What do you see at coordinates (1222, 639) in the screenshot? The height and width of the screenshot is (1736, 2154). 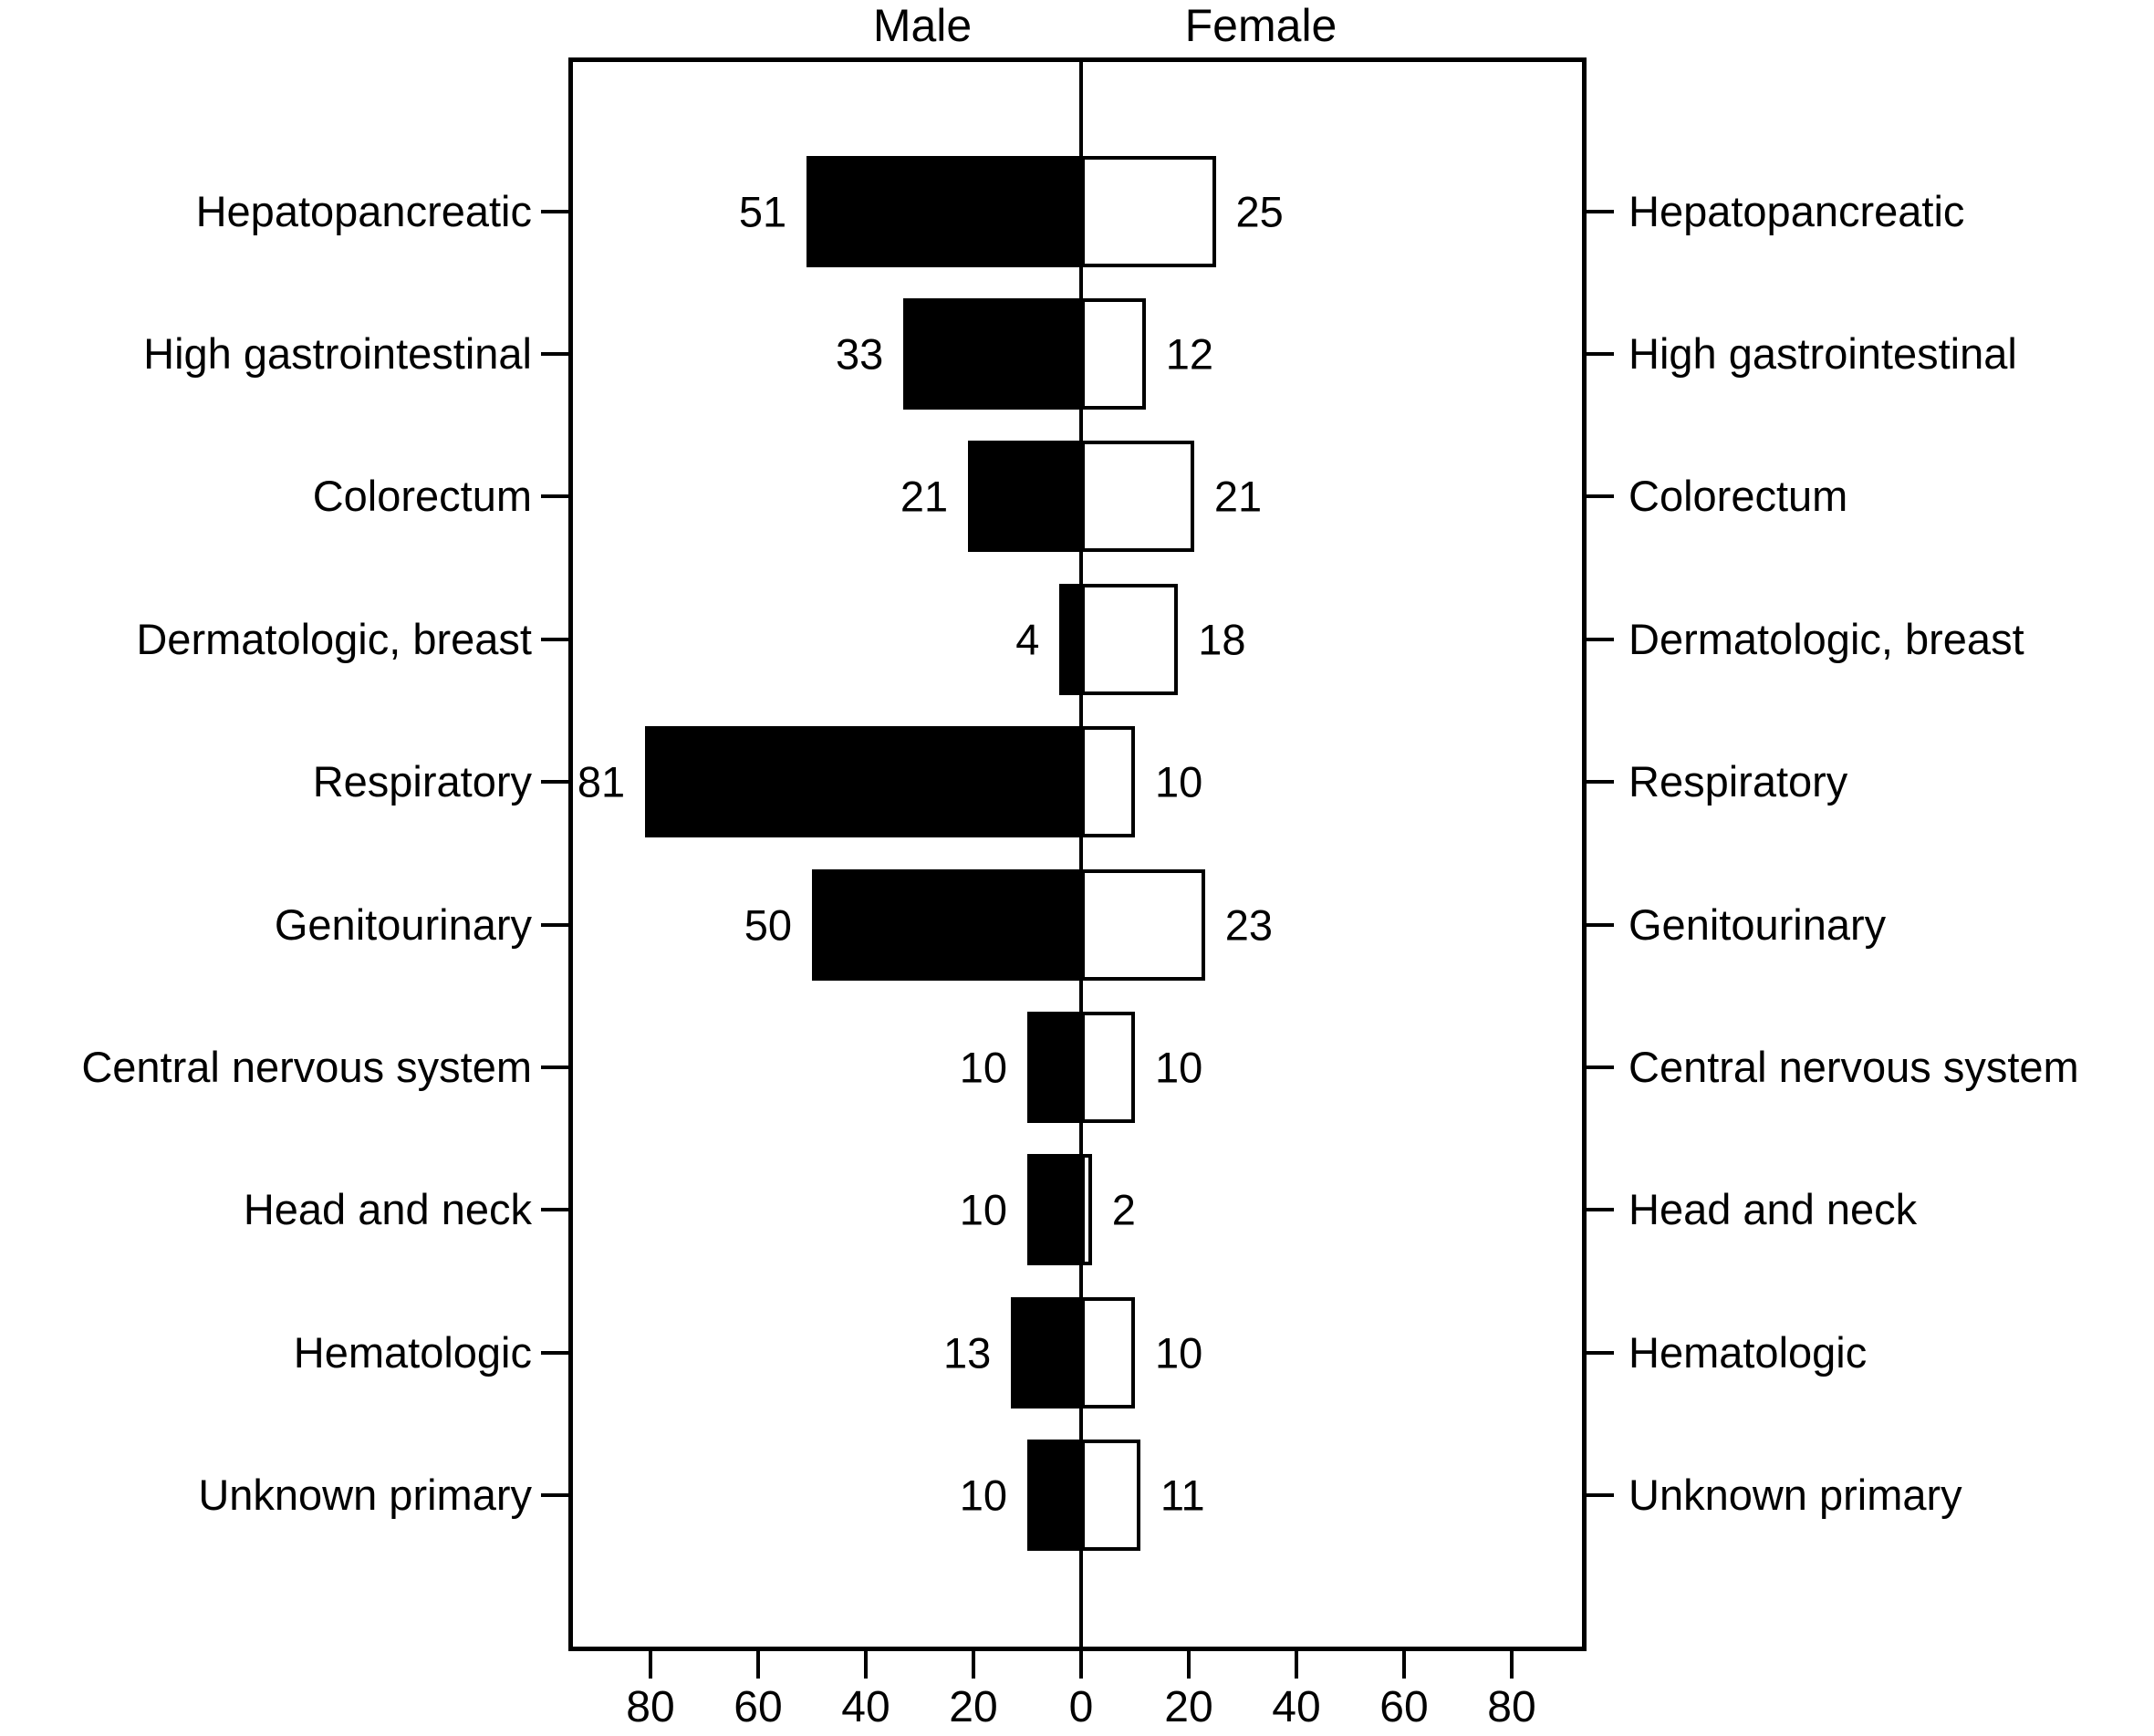 I see `female-value-label: 18` at bounding box center [1222, 639].